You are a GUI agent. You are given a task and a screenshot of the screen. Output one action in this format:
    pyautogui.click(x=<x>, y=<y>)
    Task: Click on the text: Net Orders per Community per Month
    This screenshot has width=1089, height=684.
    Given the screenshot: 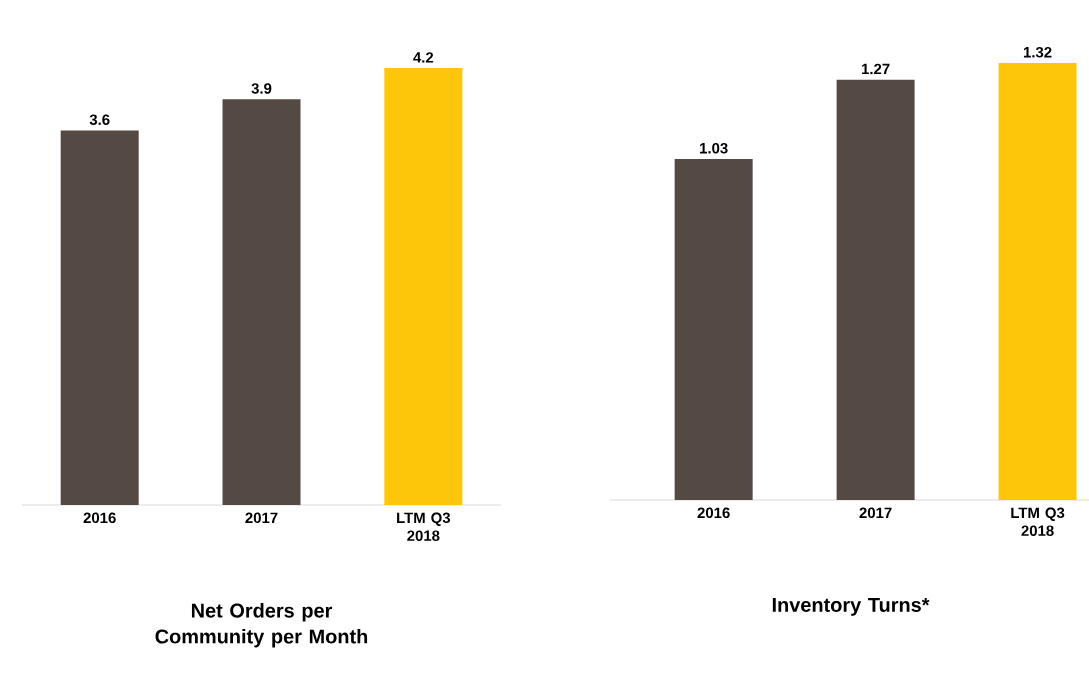 What is the action you would take?
    pyautogui.click(x=261, y=625)
    